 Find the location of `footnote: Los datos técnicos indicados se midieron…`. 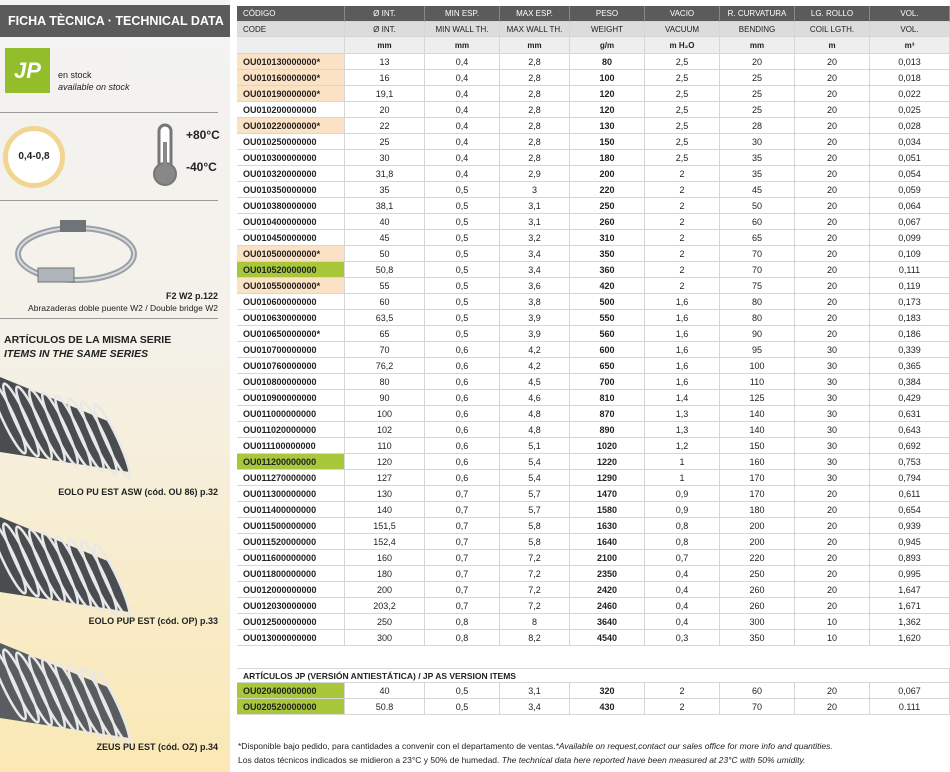

footnote: Los datos técnicos indicados se midieron… is located at coordinates (522, 760).